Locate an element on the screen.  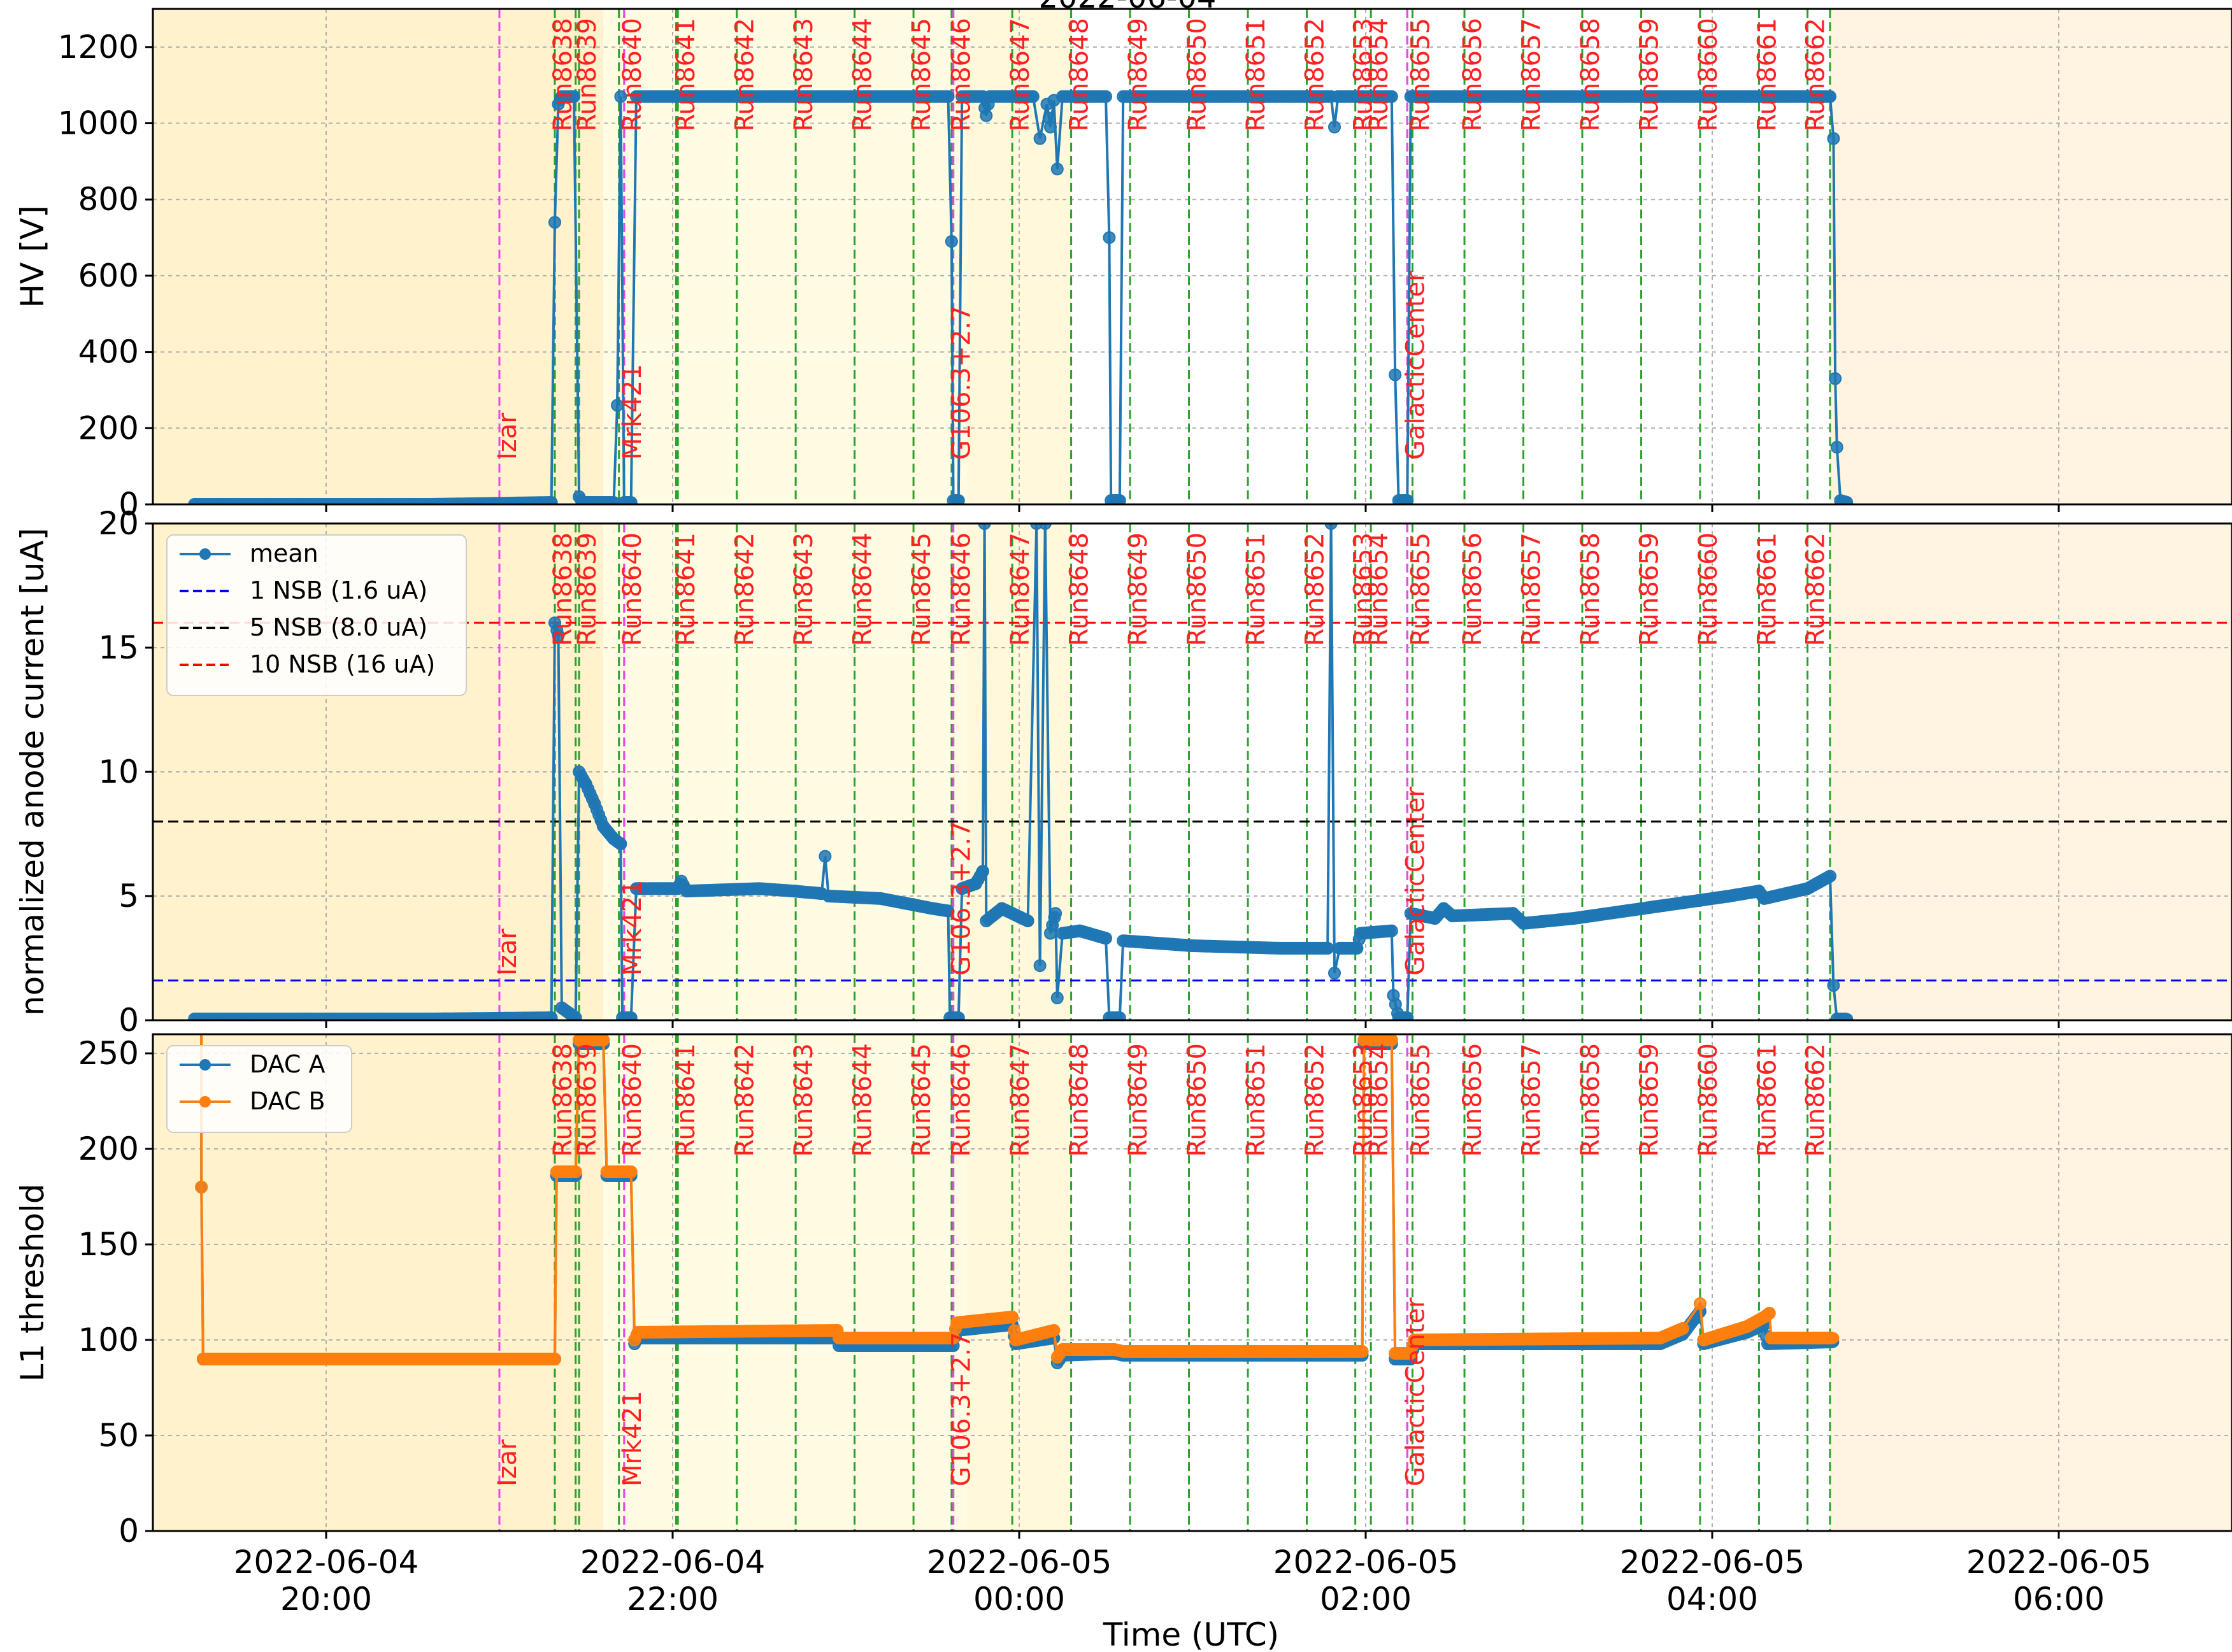
run-label: Run8657 is located at coordinates (1532, 589).